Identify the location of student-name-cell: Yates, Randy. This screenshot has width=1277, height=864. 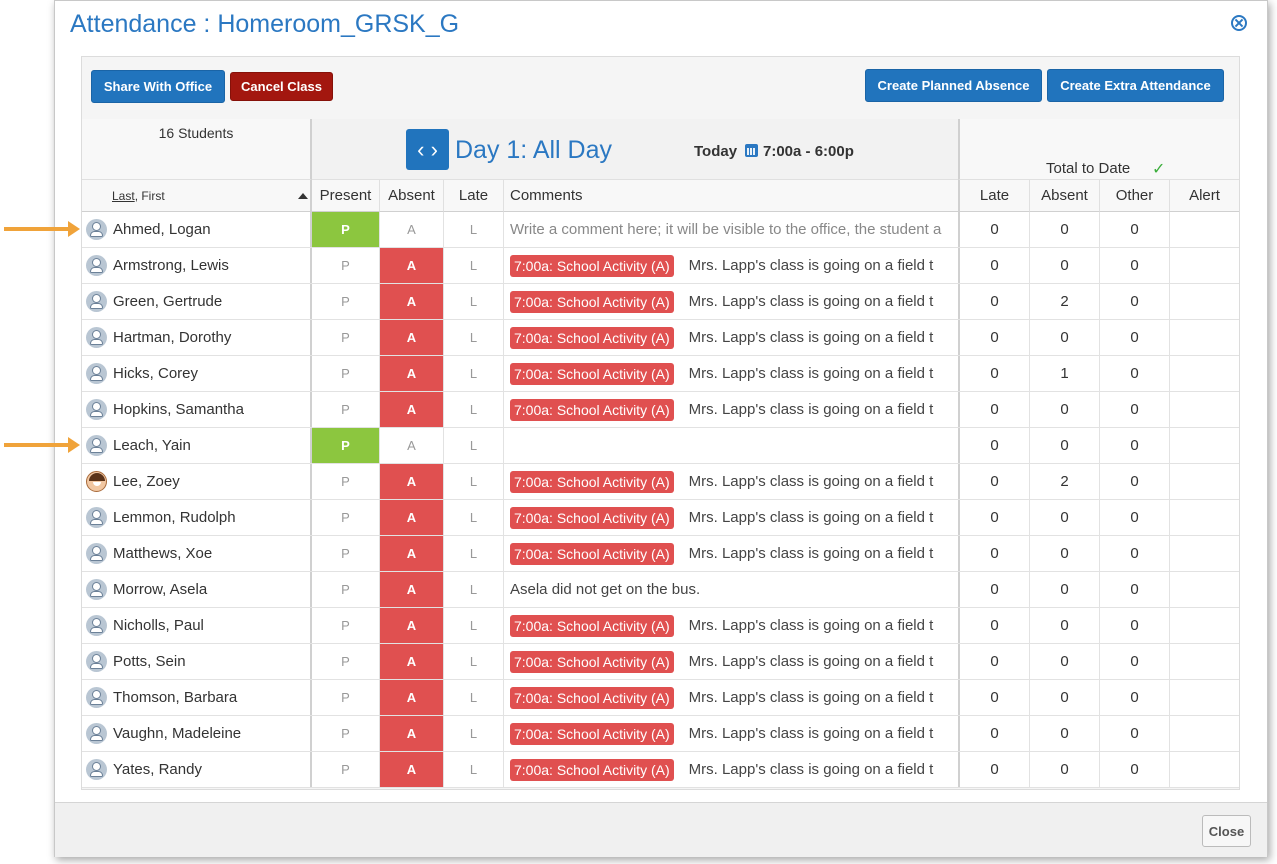
(197, 769).